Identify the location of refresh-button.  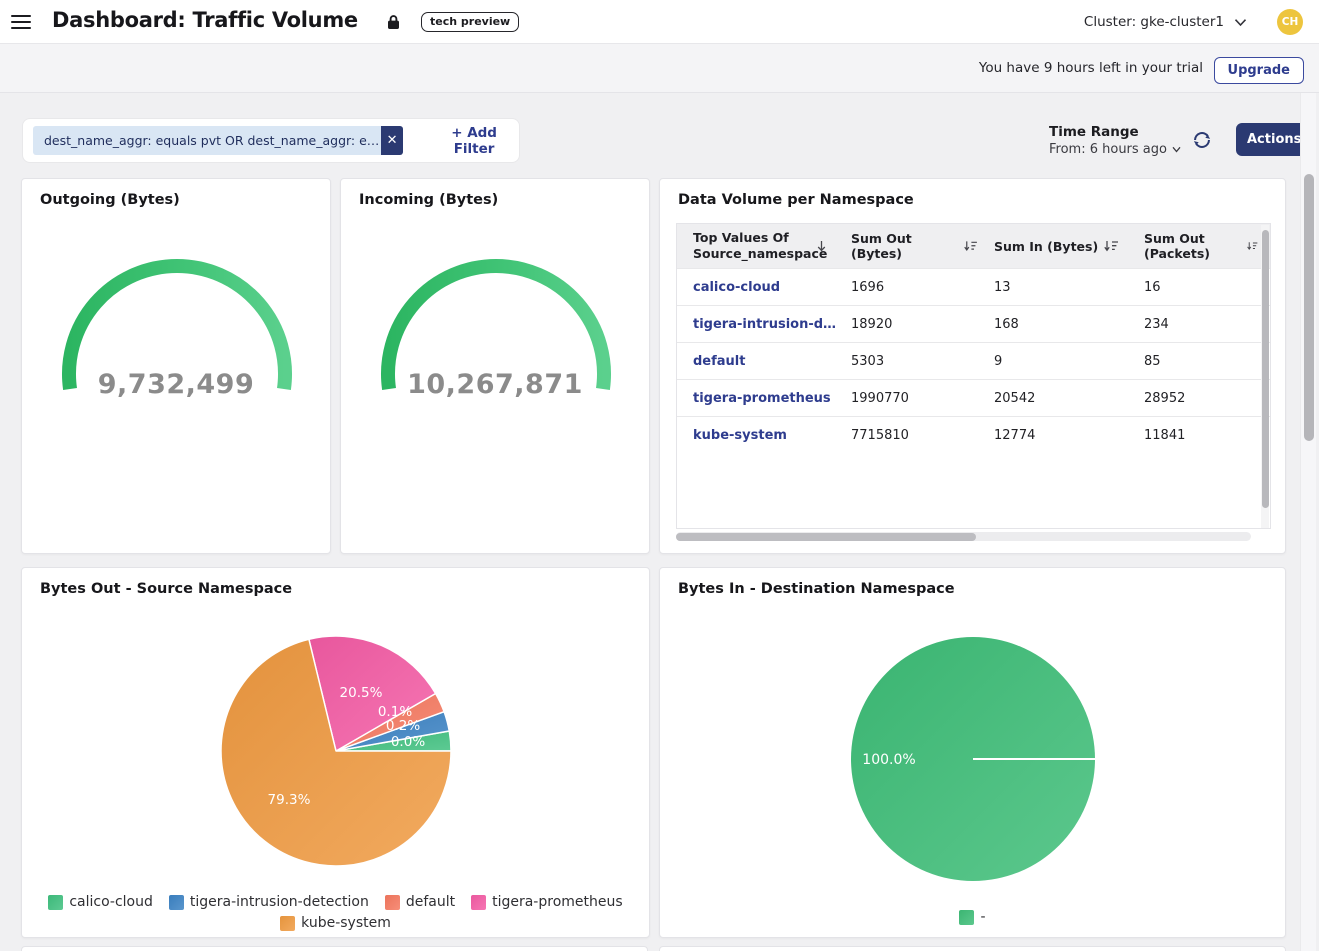
(1202, 141).